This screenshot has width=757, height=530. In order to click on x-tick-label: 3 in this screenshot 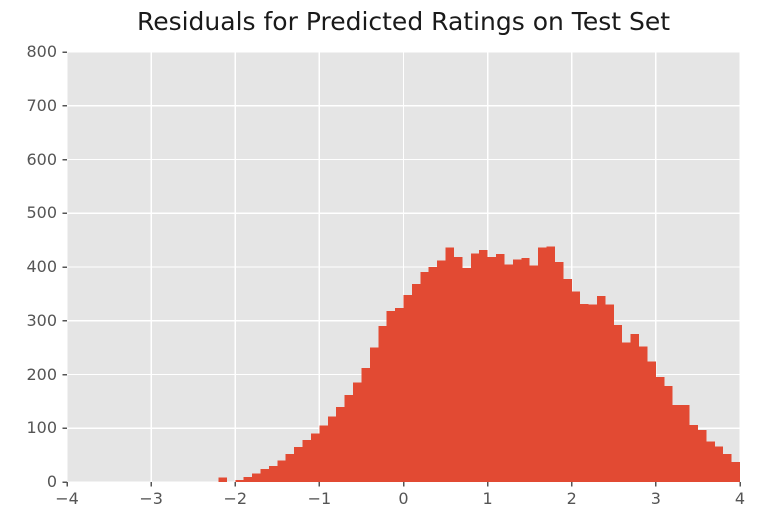, I will do `click(655, 498)`.